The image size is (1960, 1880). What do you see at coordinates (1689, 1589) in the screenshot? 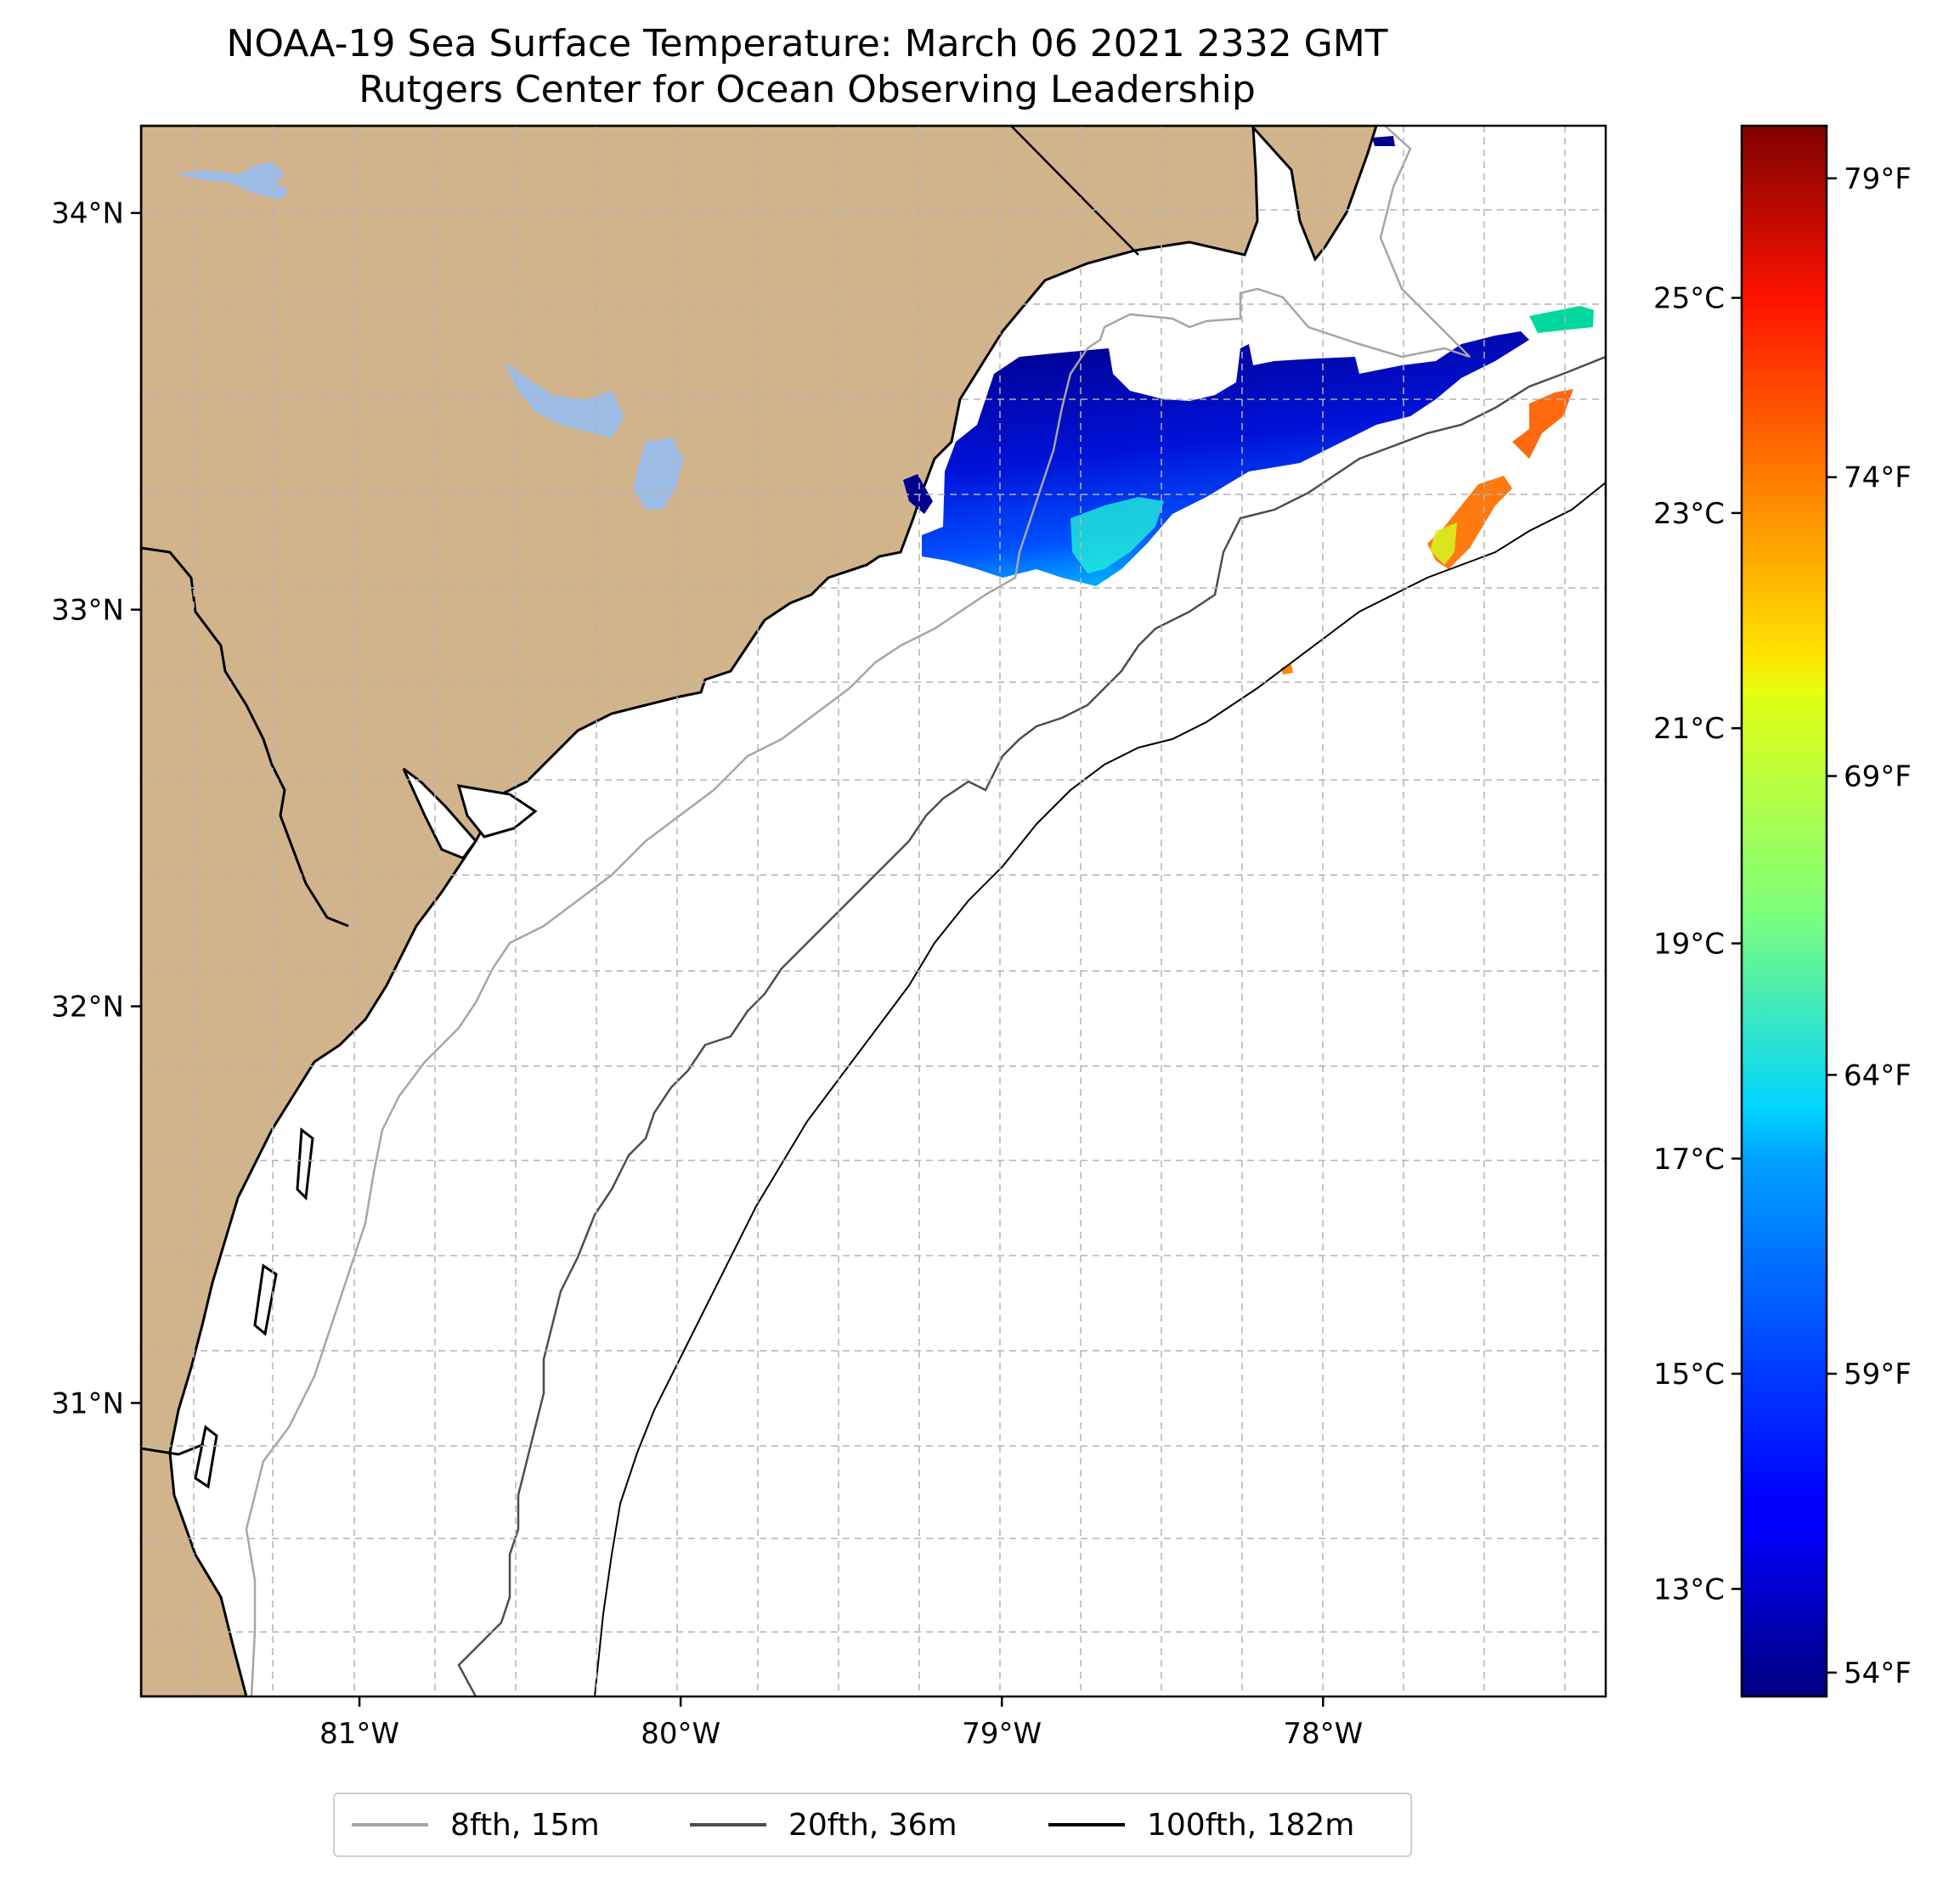
I see `celsius-tick-label: 13°C` at bounding box center [1689, 1589].